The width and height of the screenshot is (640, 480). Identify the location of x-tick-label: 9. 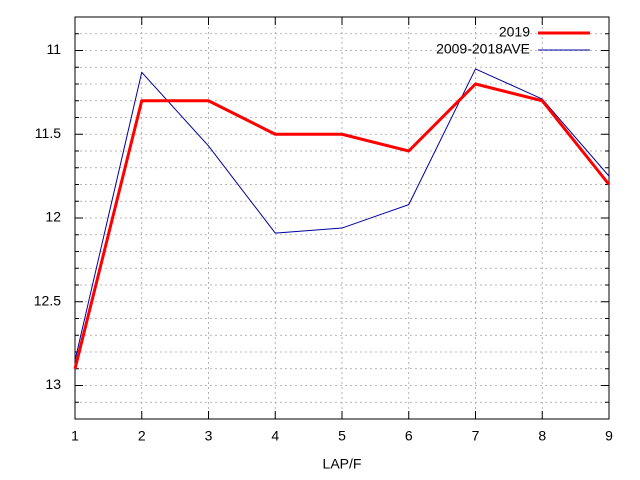
(609, 436).